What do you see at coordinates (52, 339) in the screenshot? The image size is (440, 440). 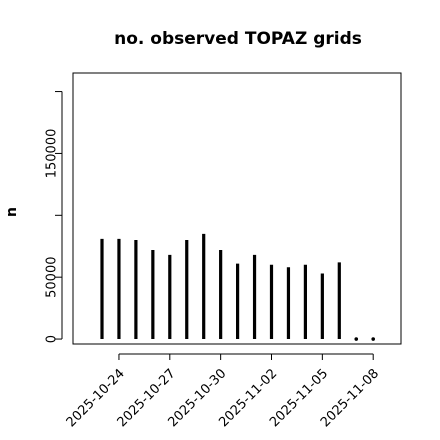 I see `y-tick-label: 0` at bounding box center [52, 339].